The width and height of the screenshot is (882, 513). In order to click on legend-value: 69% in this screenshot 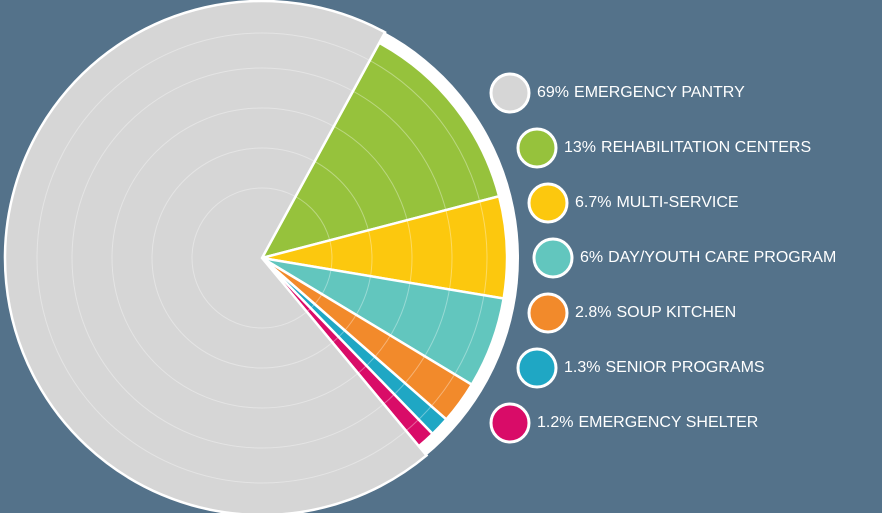, I will do `click(553, 92)`.